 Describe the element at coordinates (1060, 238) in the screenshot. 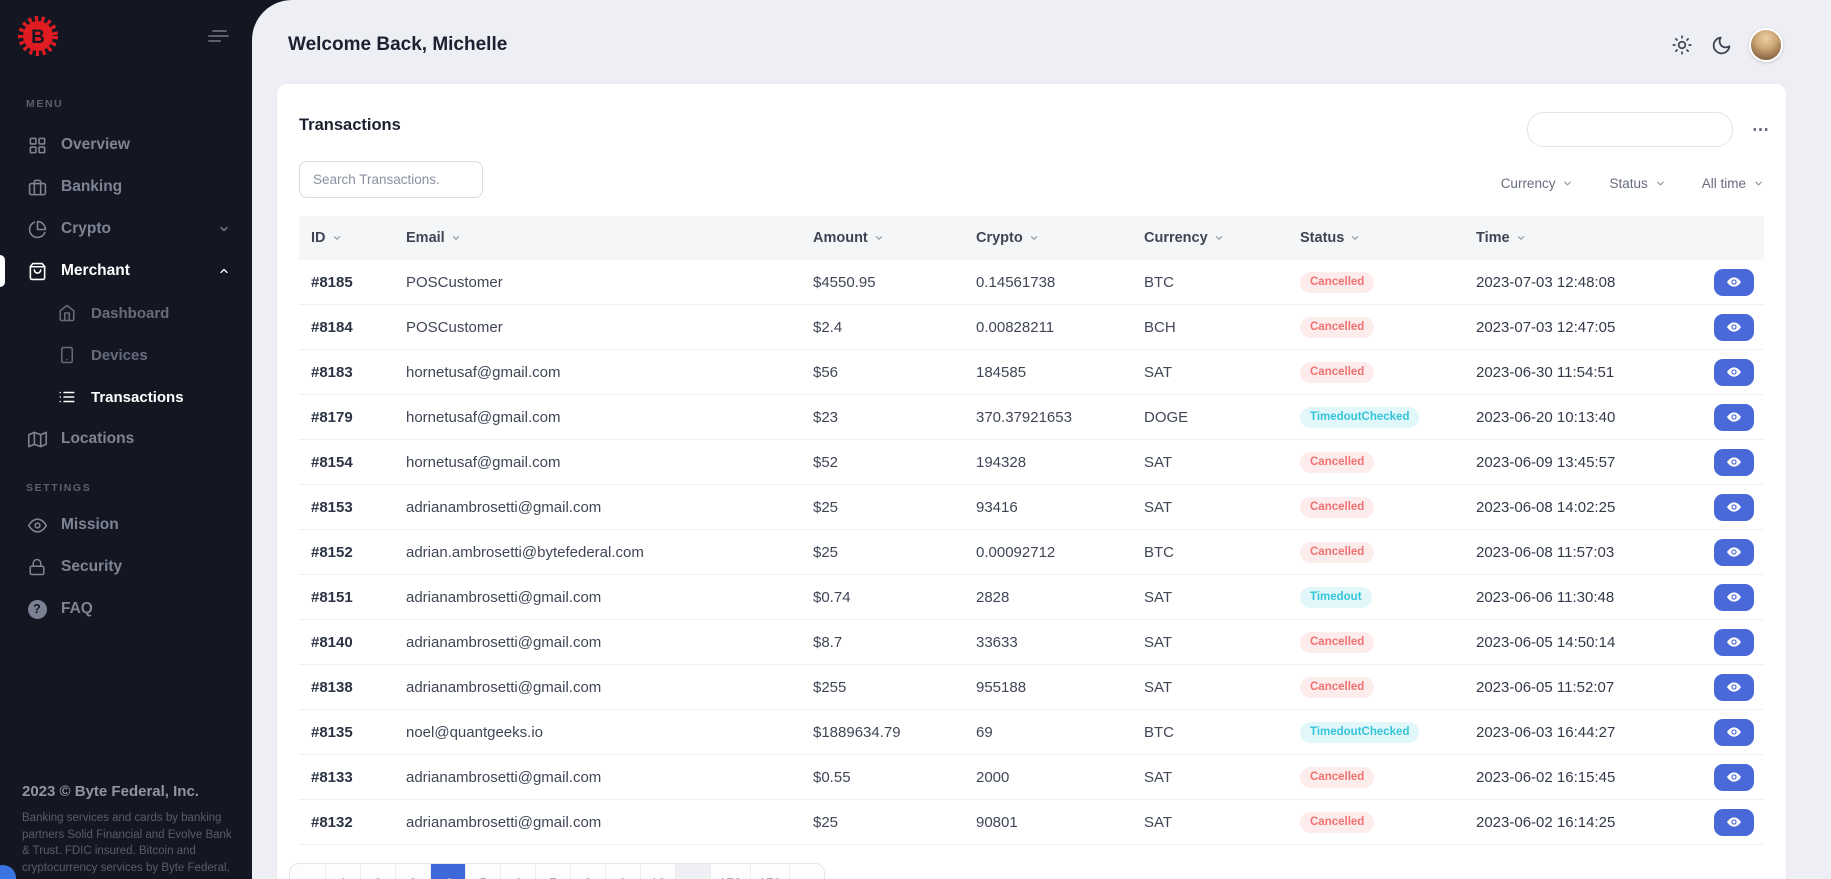

I see `column-header-crypto: Crypto` at that location.